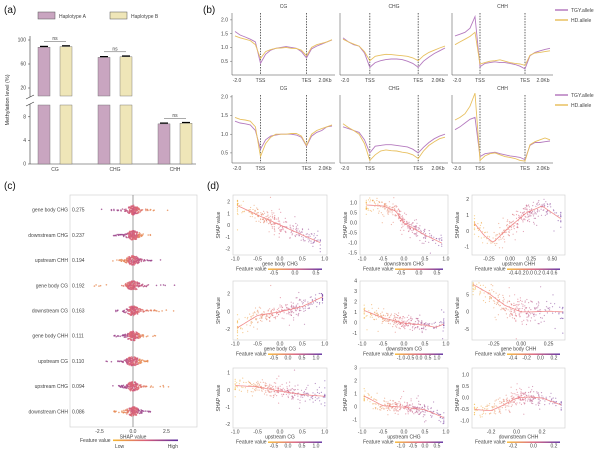 The width and height of the screenshot is (600, 450). Describe the element at coordinates (404, 433) in the screenshot. I see `x-tick-label: 0.0` at that location.